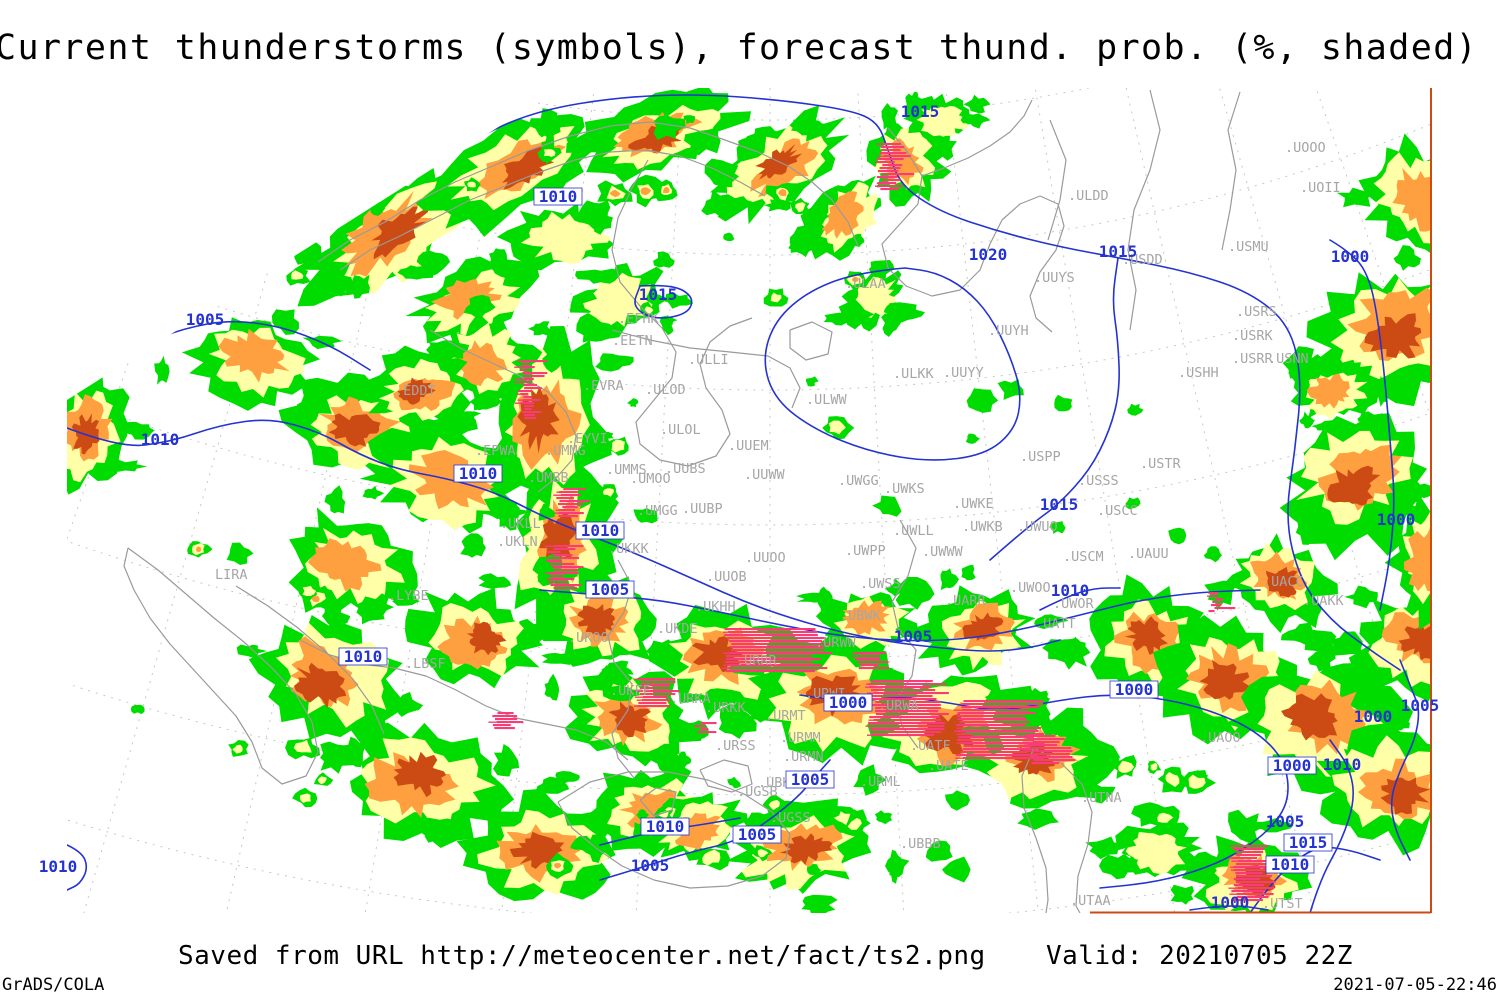 The width and height of the screenshot is (1500, 1004). I want to click on station-label: .ULKK, so click(914, 374).